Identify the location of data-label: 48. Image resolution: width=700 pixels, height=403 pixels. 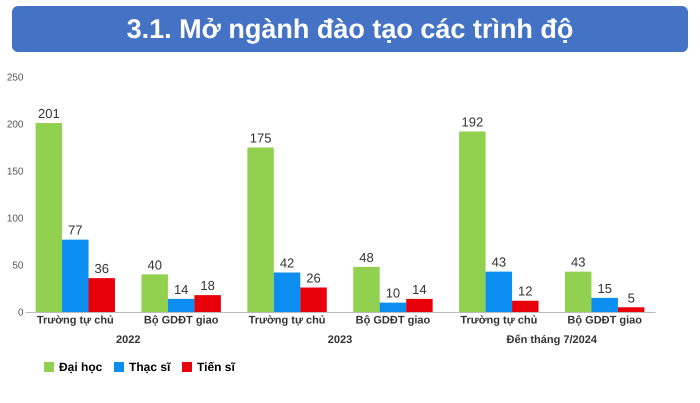
(366, 257).